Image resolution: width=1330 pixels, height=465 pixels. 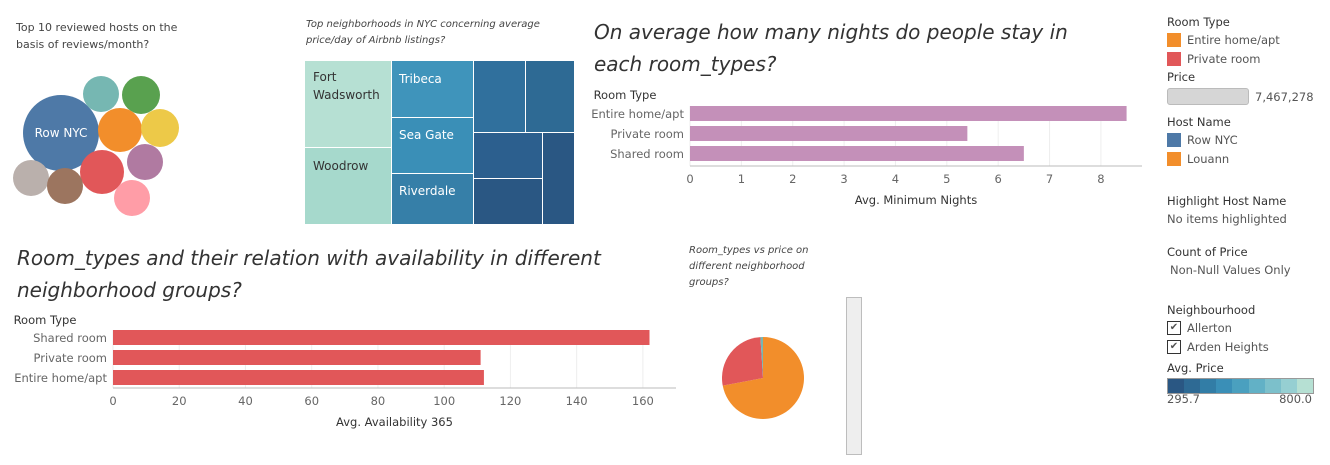 I want to click on host-name-head: Host Name, so click(x=1199, y=122).